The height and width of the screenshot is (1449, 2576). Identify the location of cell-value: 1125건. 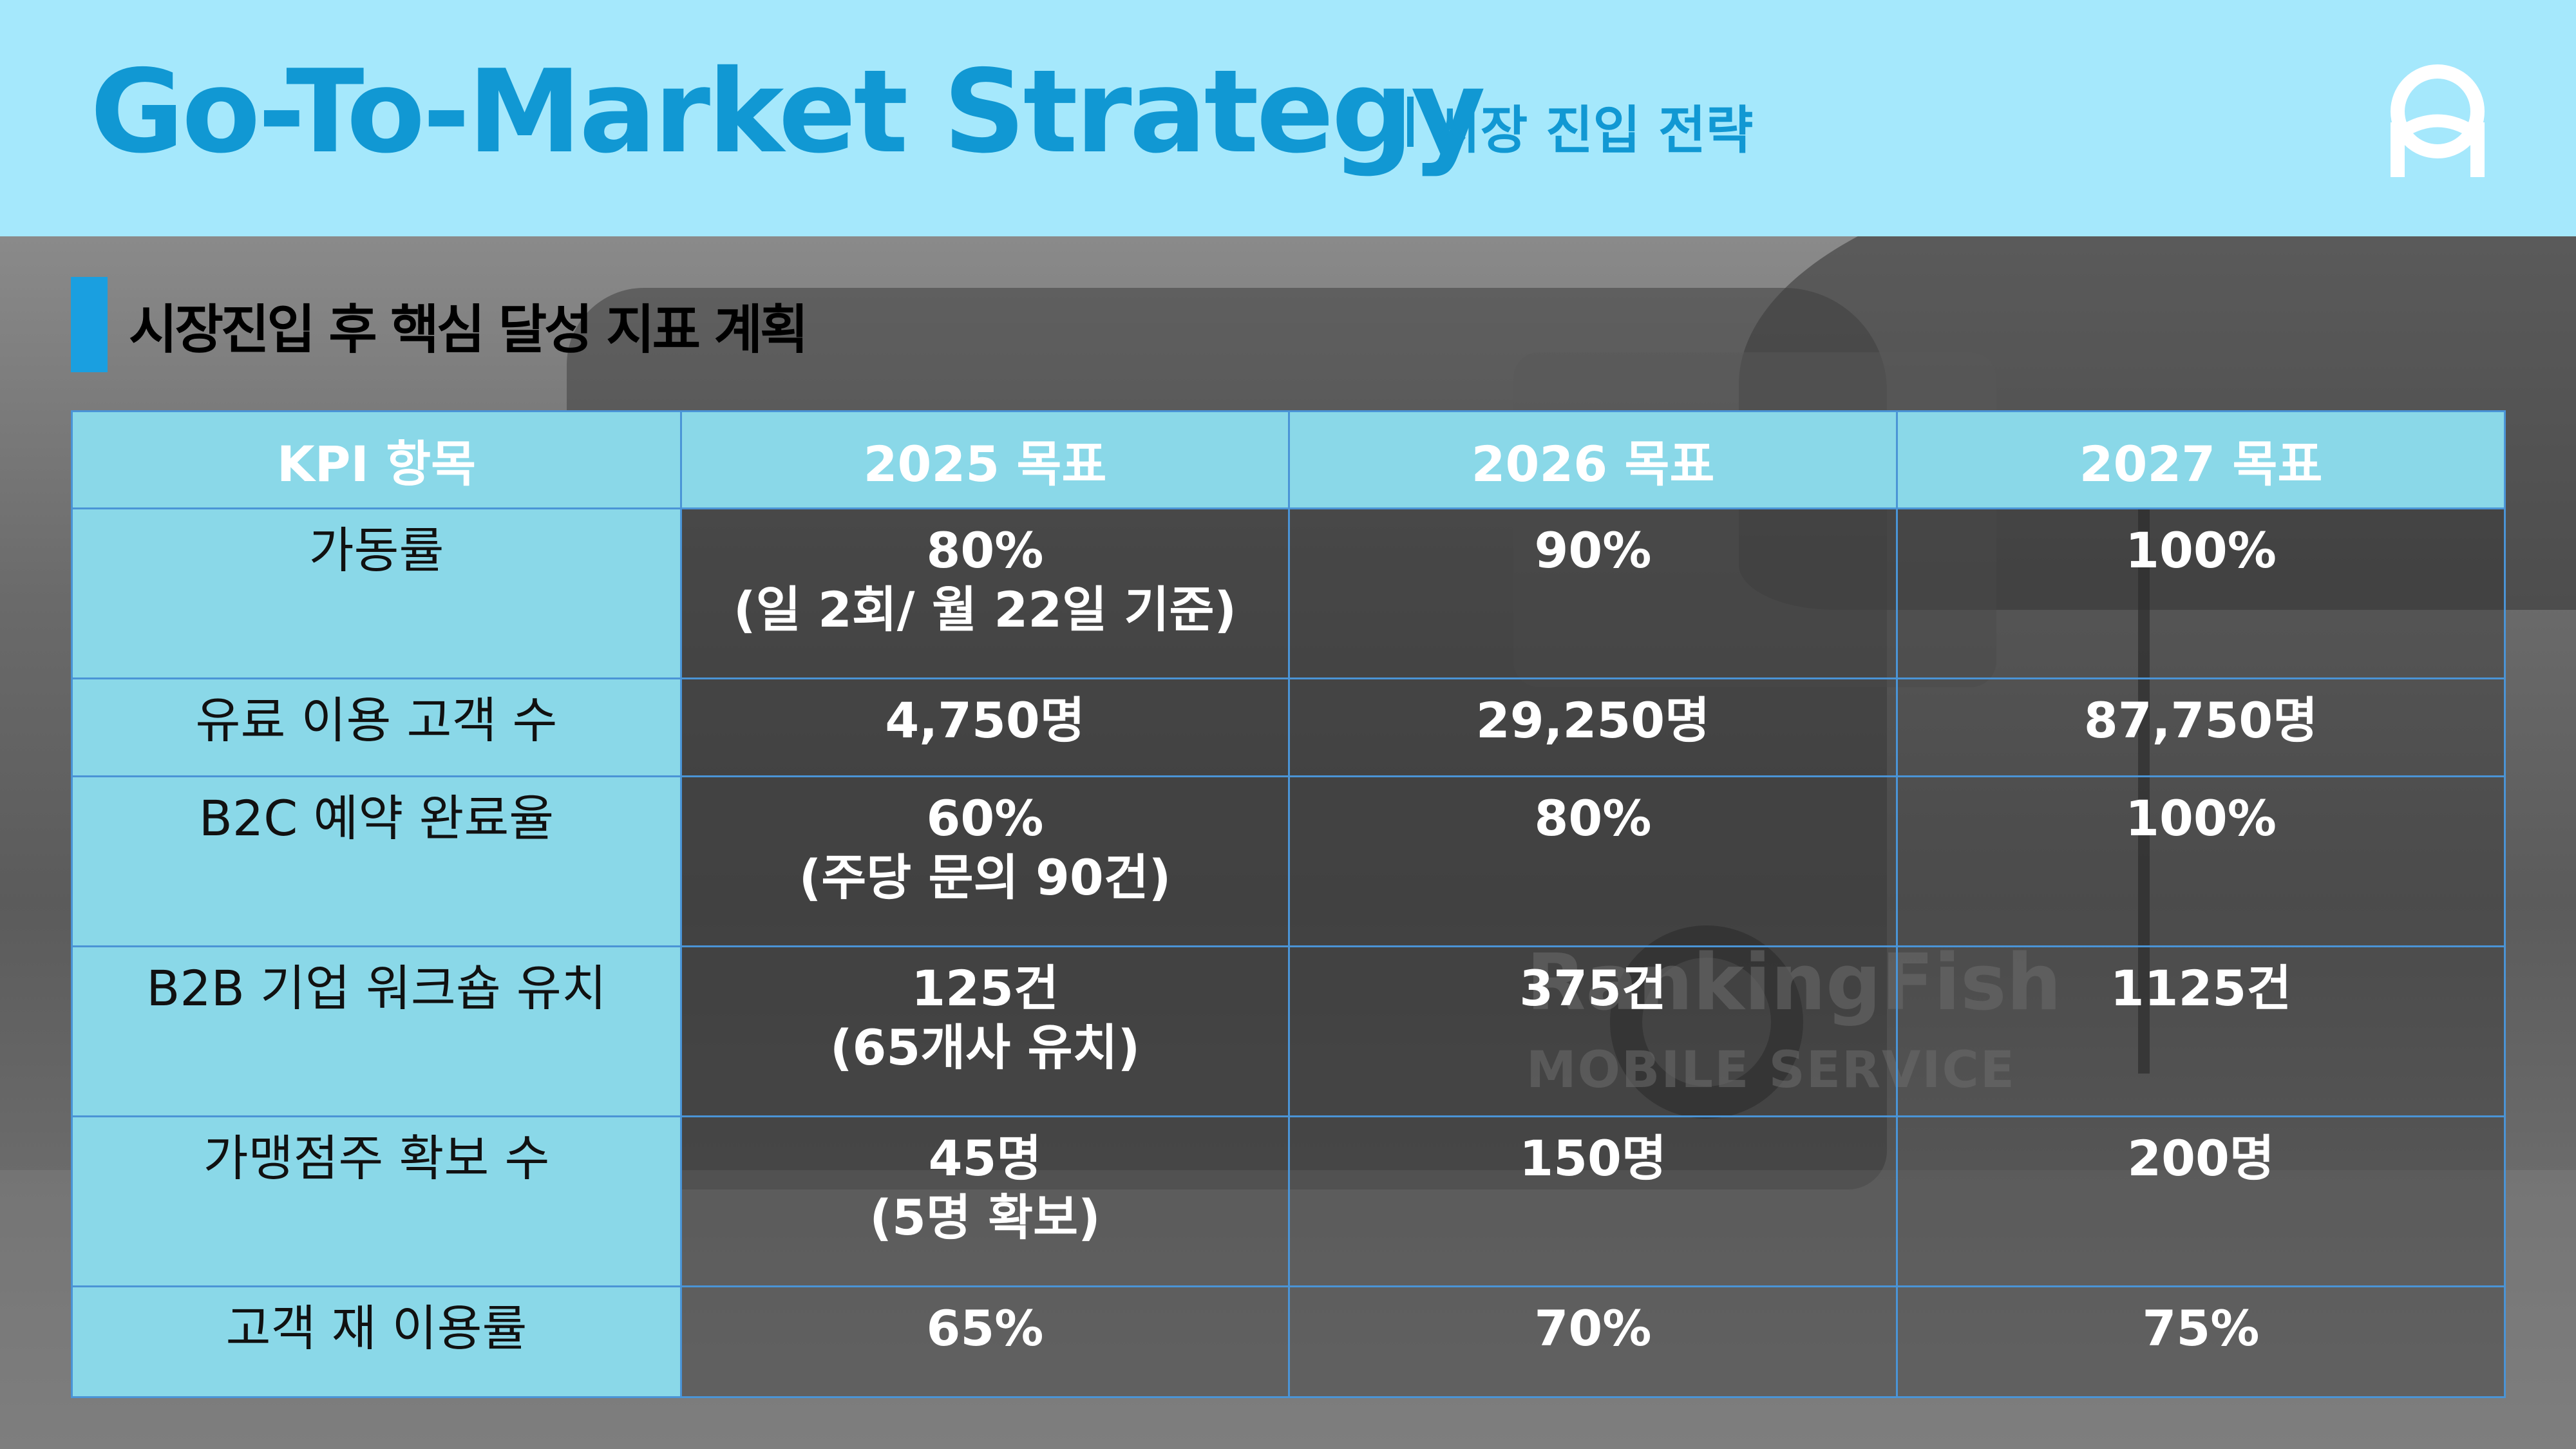
(2201, 988).